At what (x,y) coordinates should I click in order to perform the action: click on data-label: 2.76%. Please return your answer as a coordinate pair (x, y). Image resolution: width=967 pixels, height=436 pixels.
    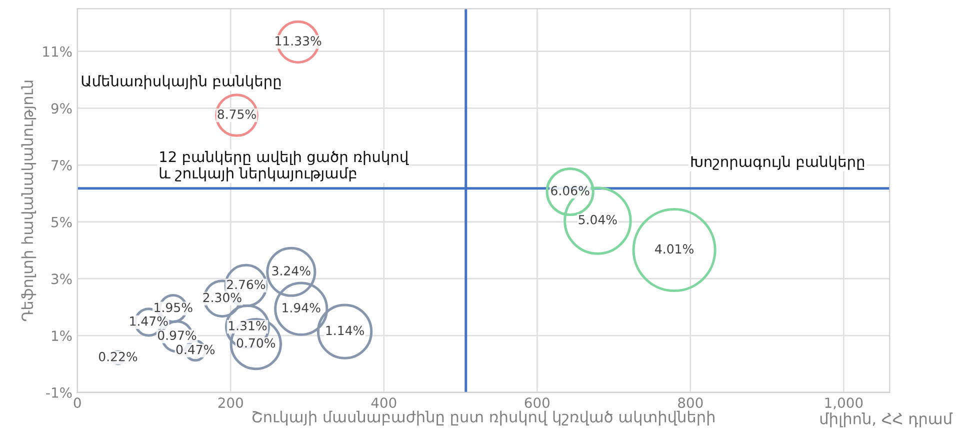
    Looking at the image, I should click on (246, 285).